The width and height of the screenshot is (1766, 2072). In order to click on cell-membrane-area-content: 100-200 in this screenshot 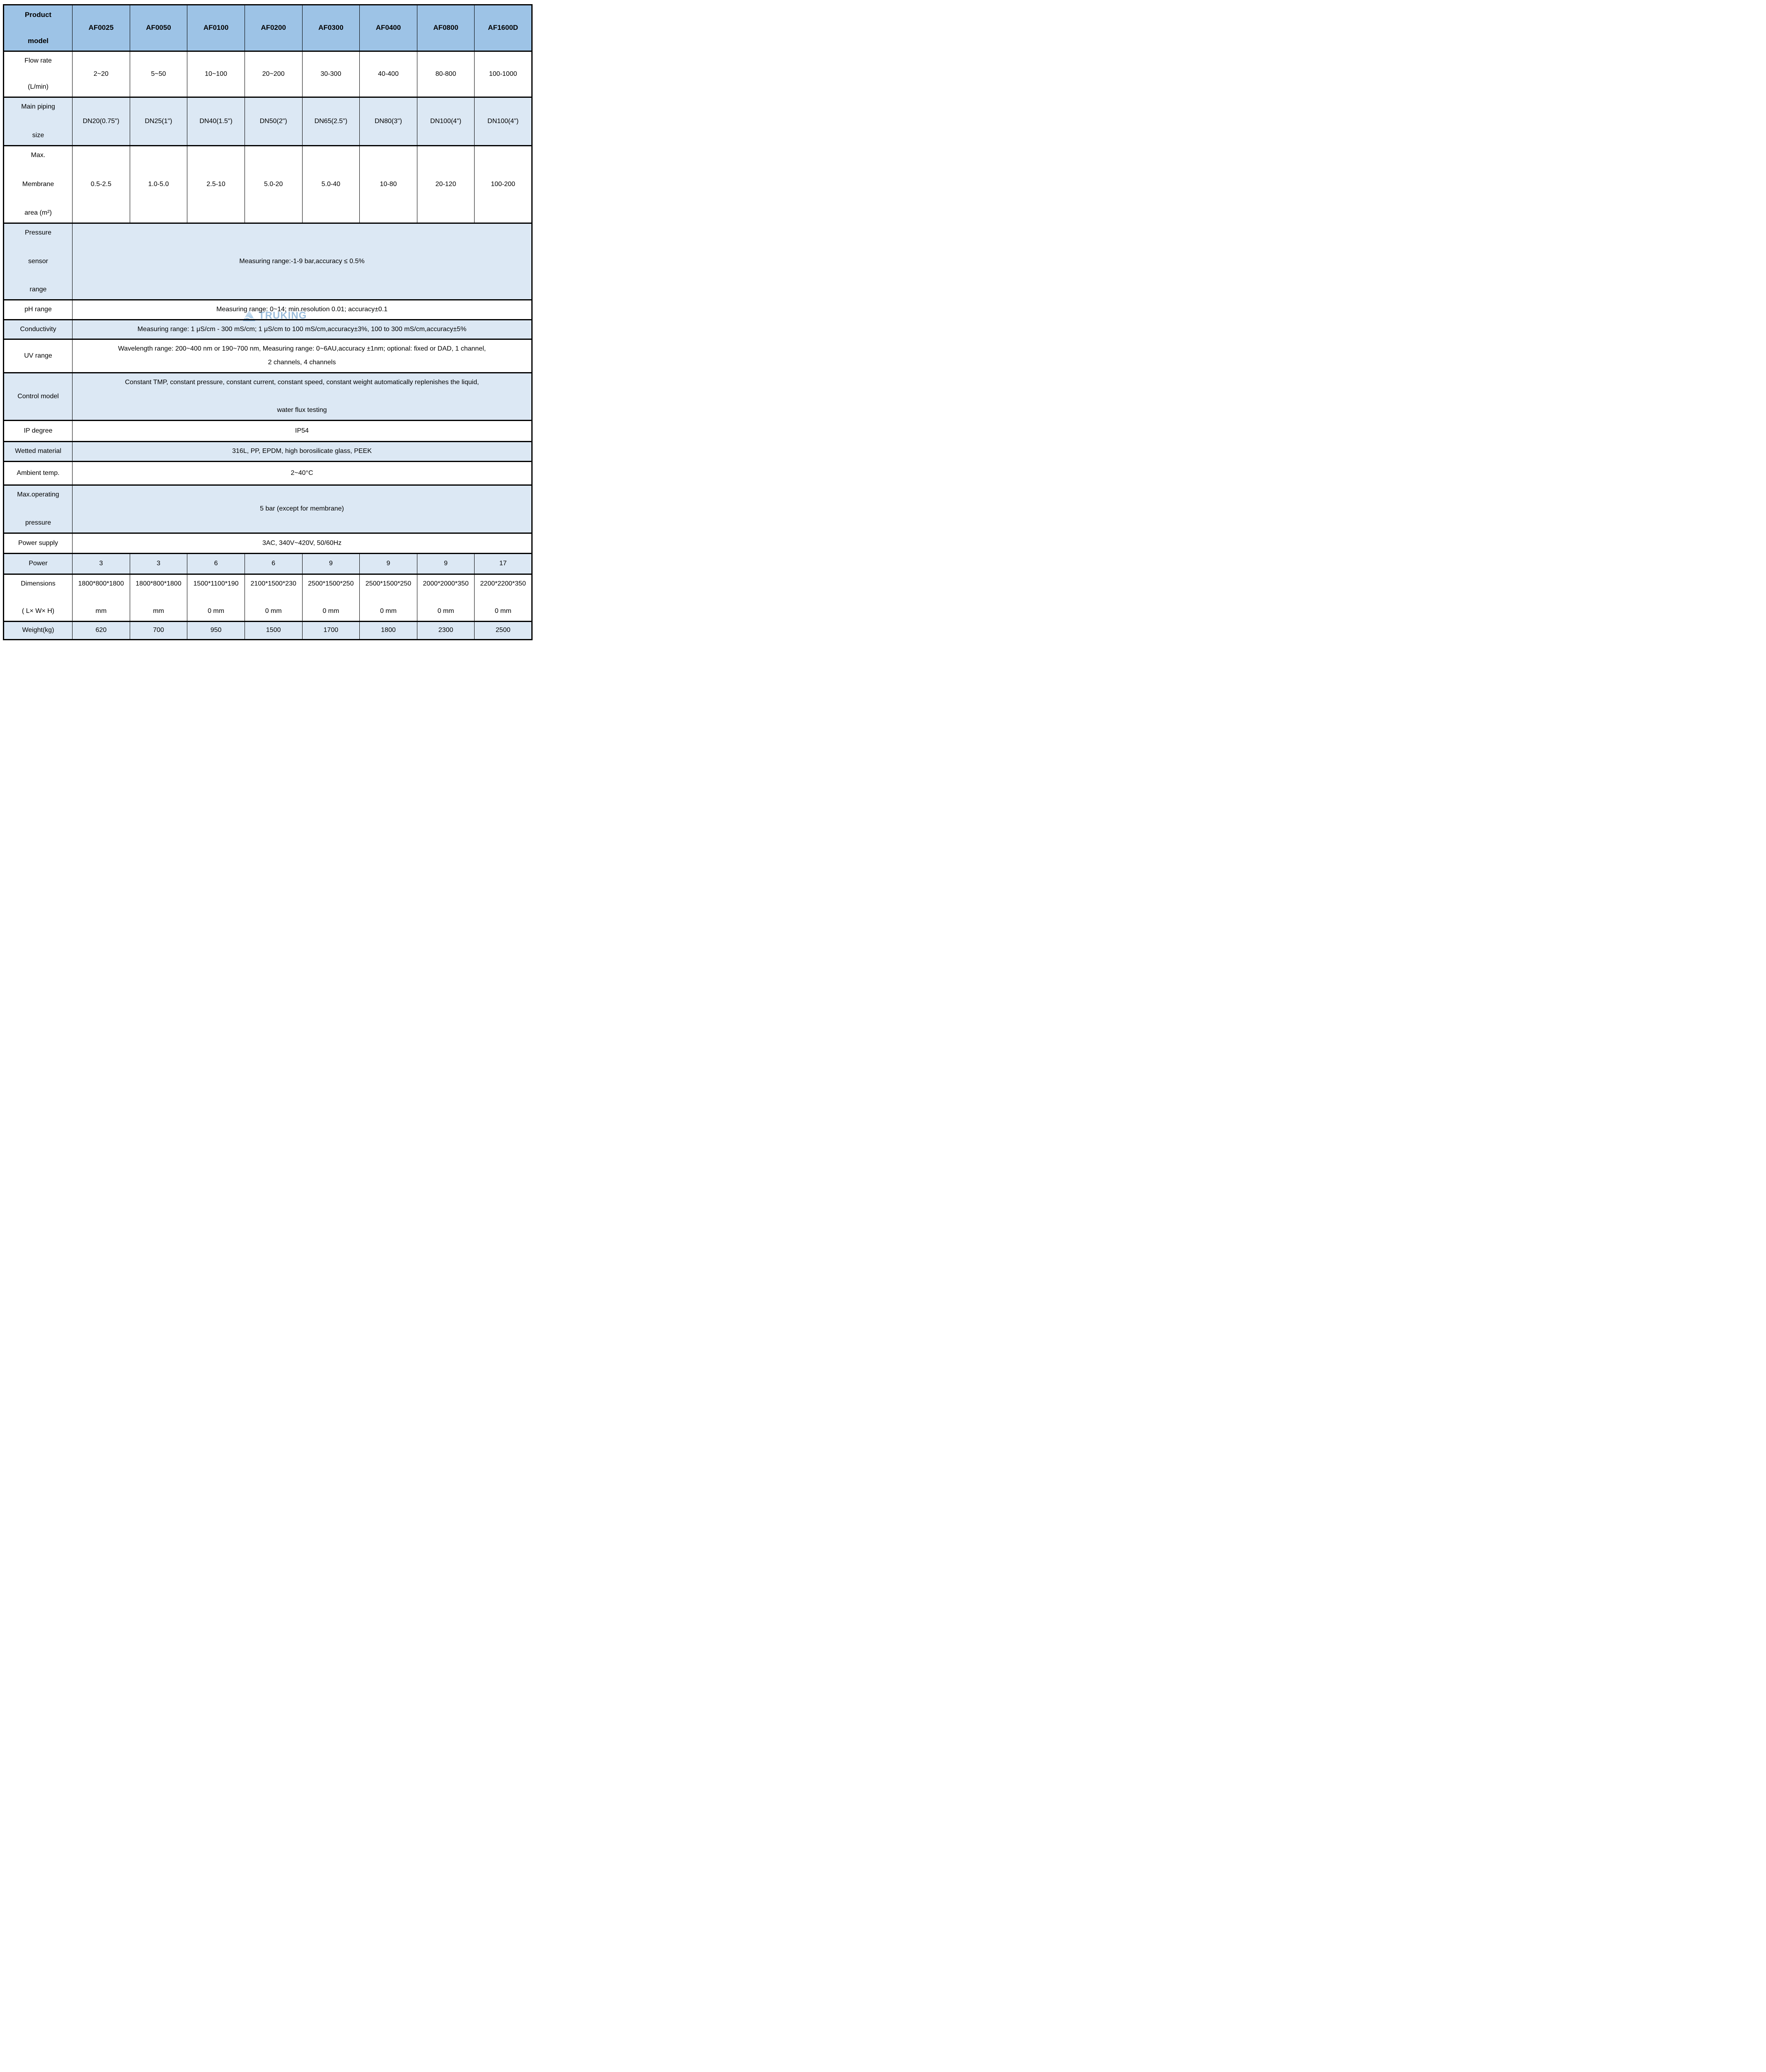, I will do `click(503, 184)`.